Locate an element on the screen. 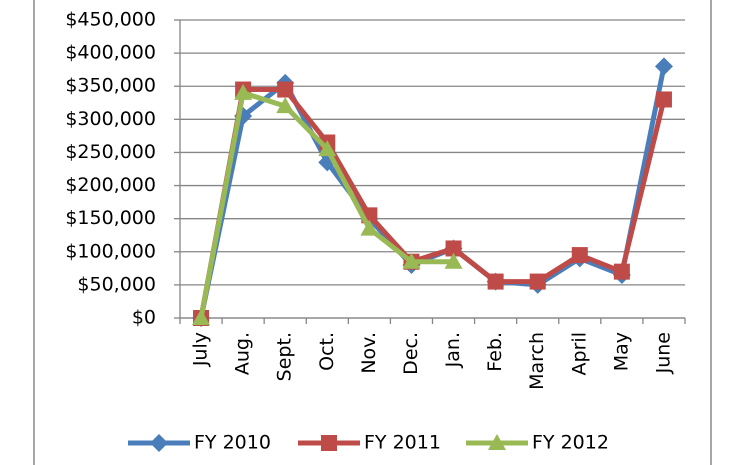  x-tick-label: Nov. is located at coordinates (369, 353).